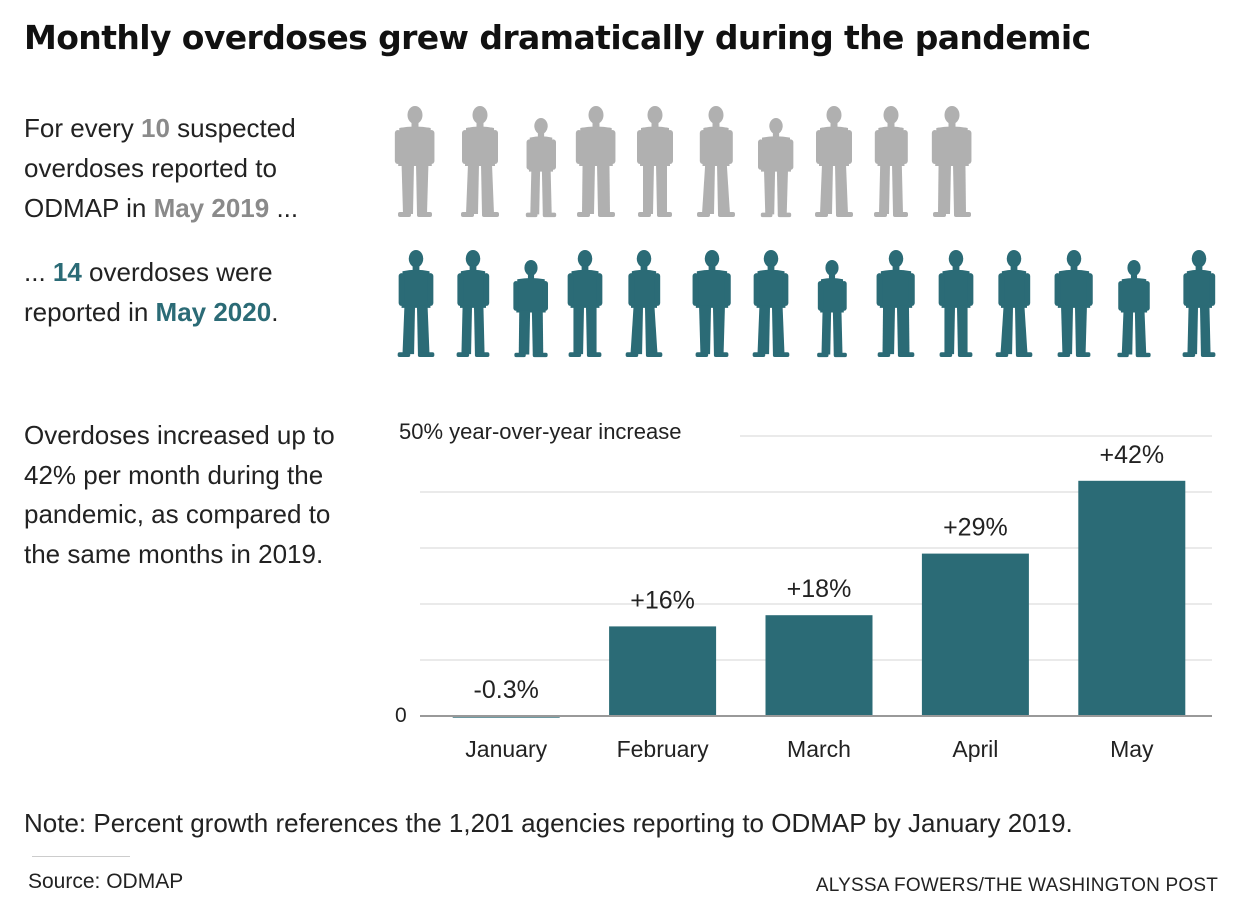  I want to click on people-row-2020, so click(806, 303).